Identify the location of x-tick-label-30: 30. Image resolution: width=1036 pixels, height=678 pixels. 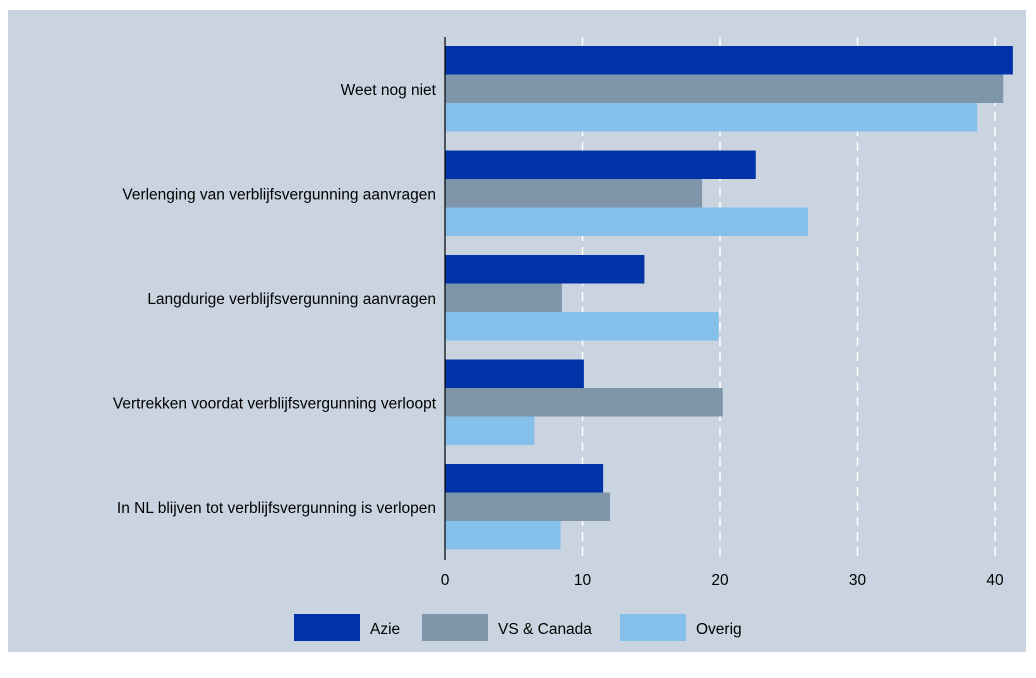
(858, 580).